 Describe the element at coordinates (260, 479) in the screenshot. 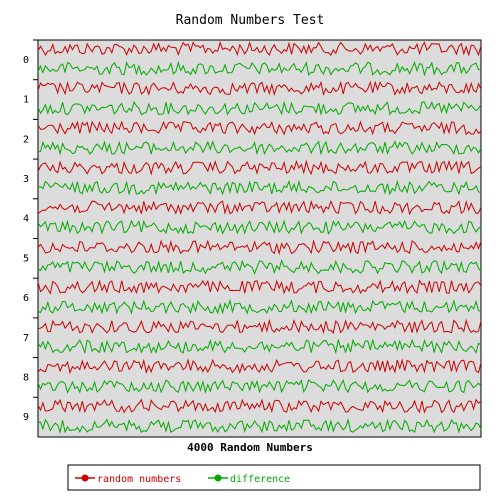

I see `legend-label: difference` at that location.